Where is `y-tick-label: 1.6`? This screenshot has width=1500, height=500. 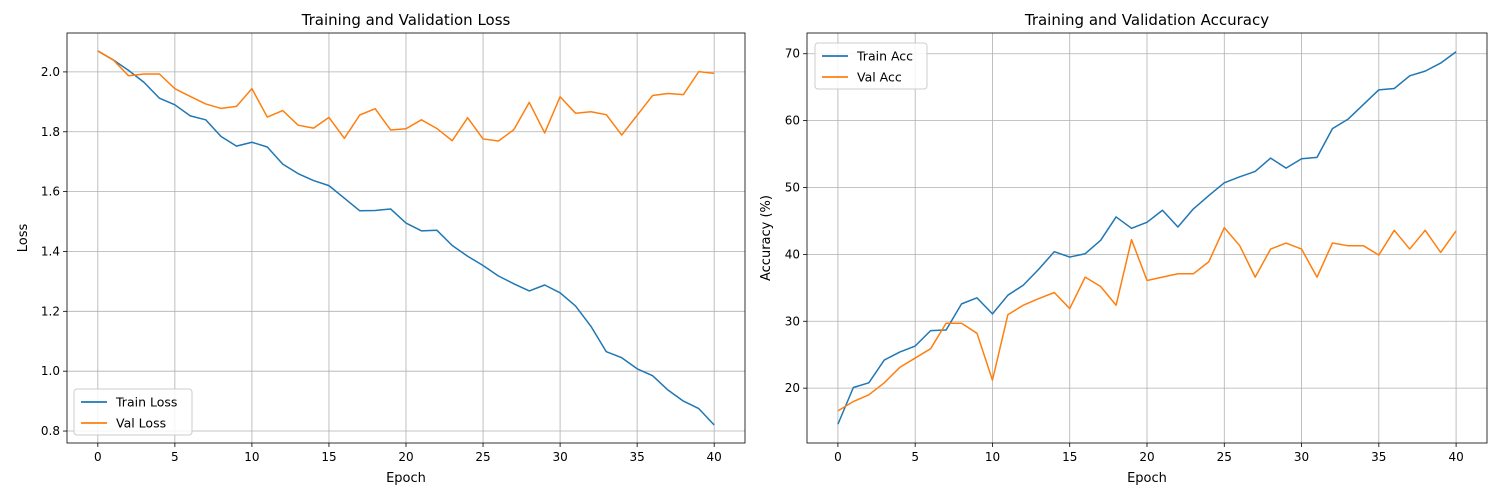 y-tick-label: 1.6 is located at coordinates (50, 192).